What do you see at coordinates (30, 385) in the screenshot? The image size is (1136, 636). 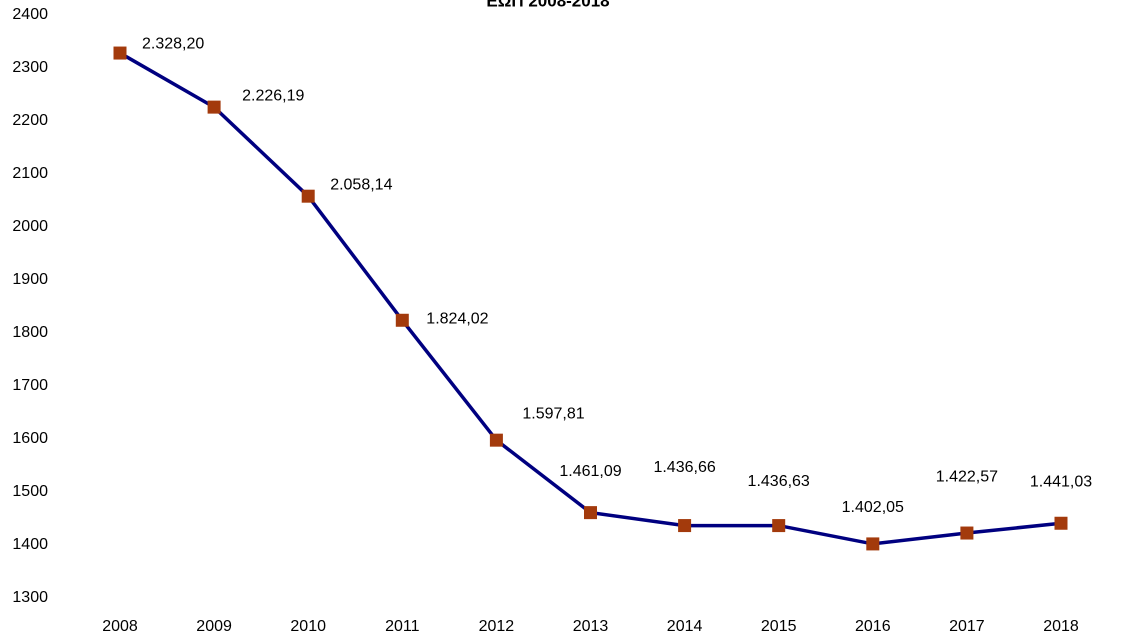 I see `y-tick-label: 1700` at bounding box center [30, 385].